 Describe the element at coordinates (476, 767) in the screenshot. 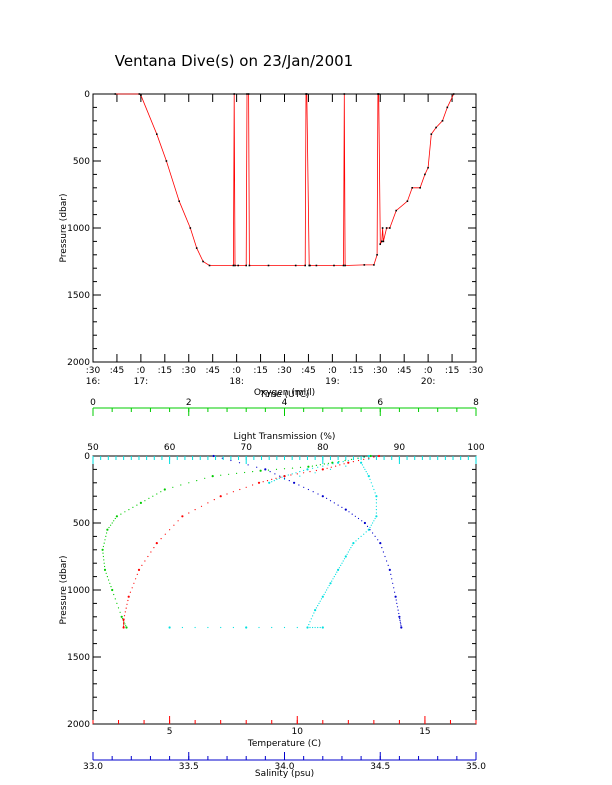

I see `axis-tick-label: 35.0` at that location.